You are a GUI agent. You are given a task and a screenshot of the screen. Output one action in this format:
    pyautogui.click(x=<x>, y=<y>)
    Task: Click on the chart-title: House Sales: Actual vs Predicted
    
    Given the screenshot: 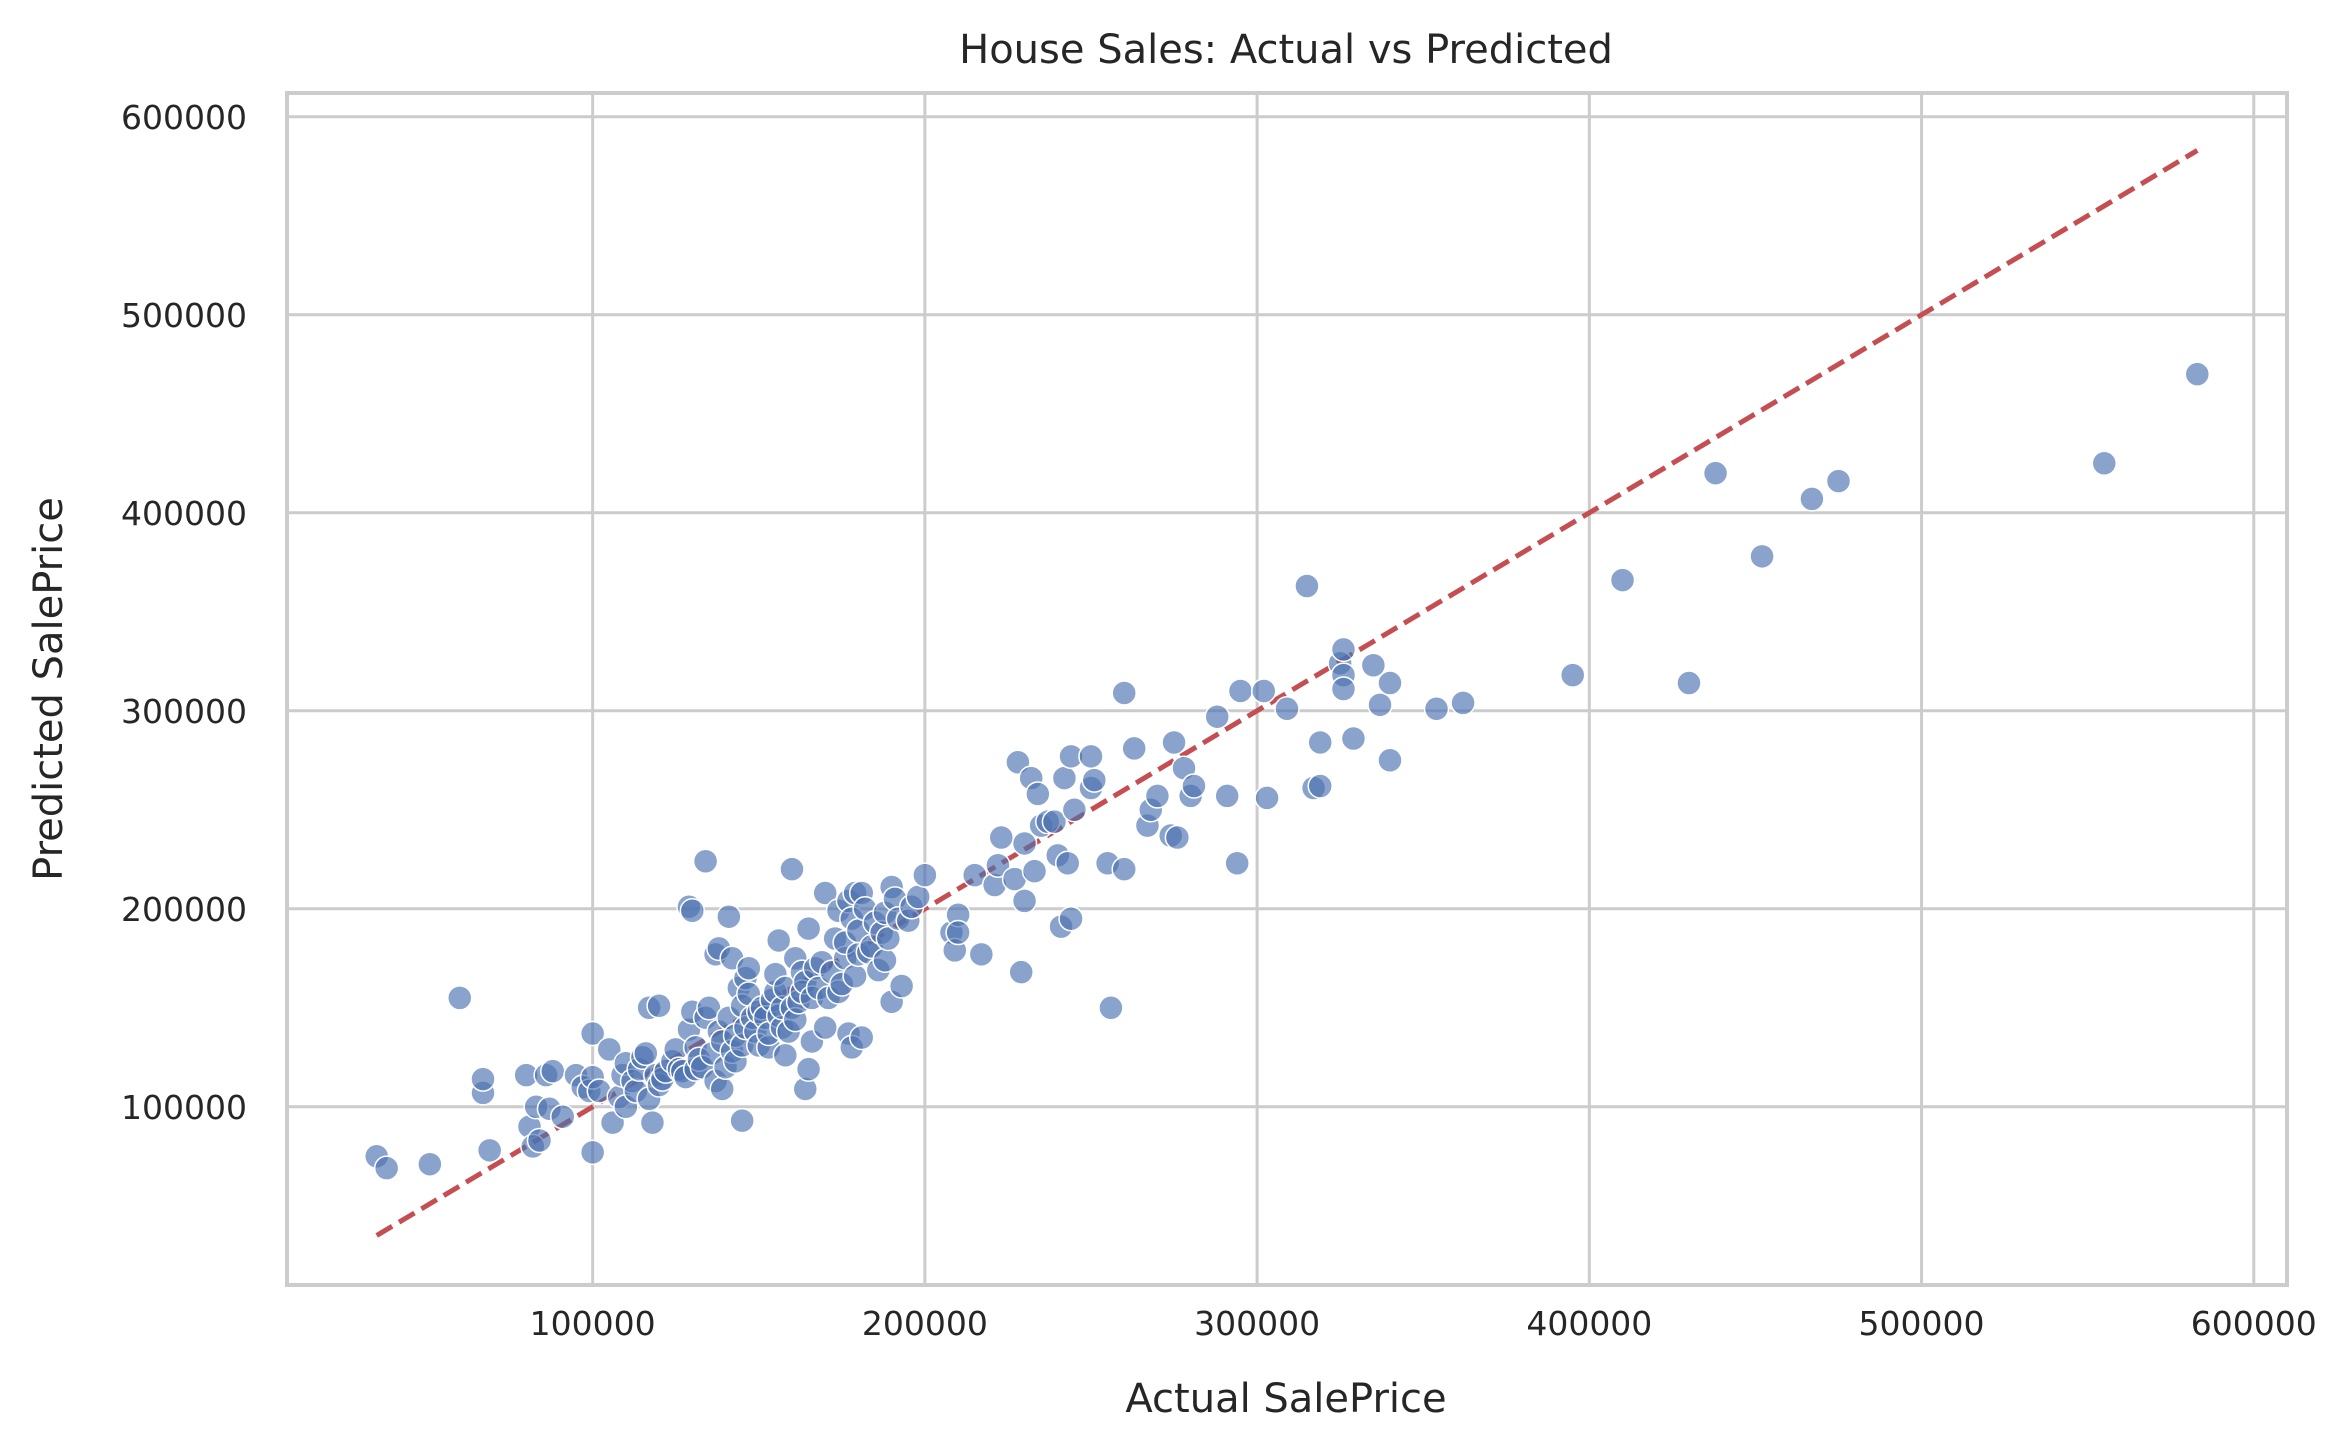 What is the action you would take?
    pyautogui.click(x=1286, y=50)
    